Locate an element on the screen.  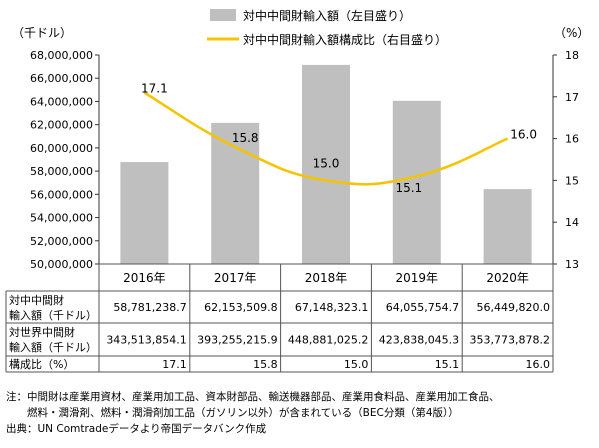
y-left-tick-label: 62,000,000 is located at coordinates (61, 125).